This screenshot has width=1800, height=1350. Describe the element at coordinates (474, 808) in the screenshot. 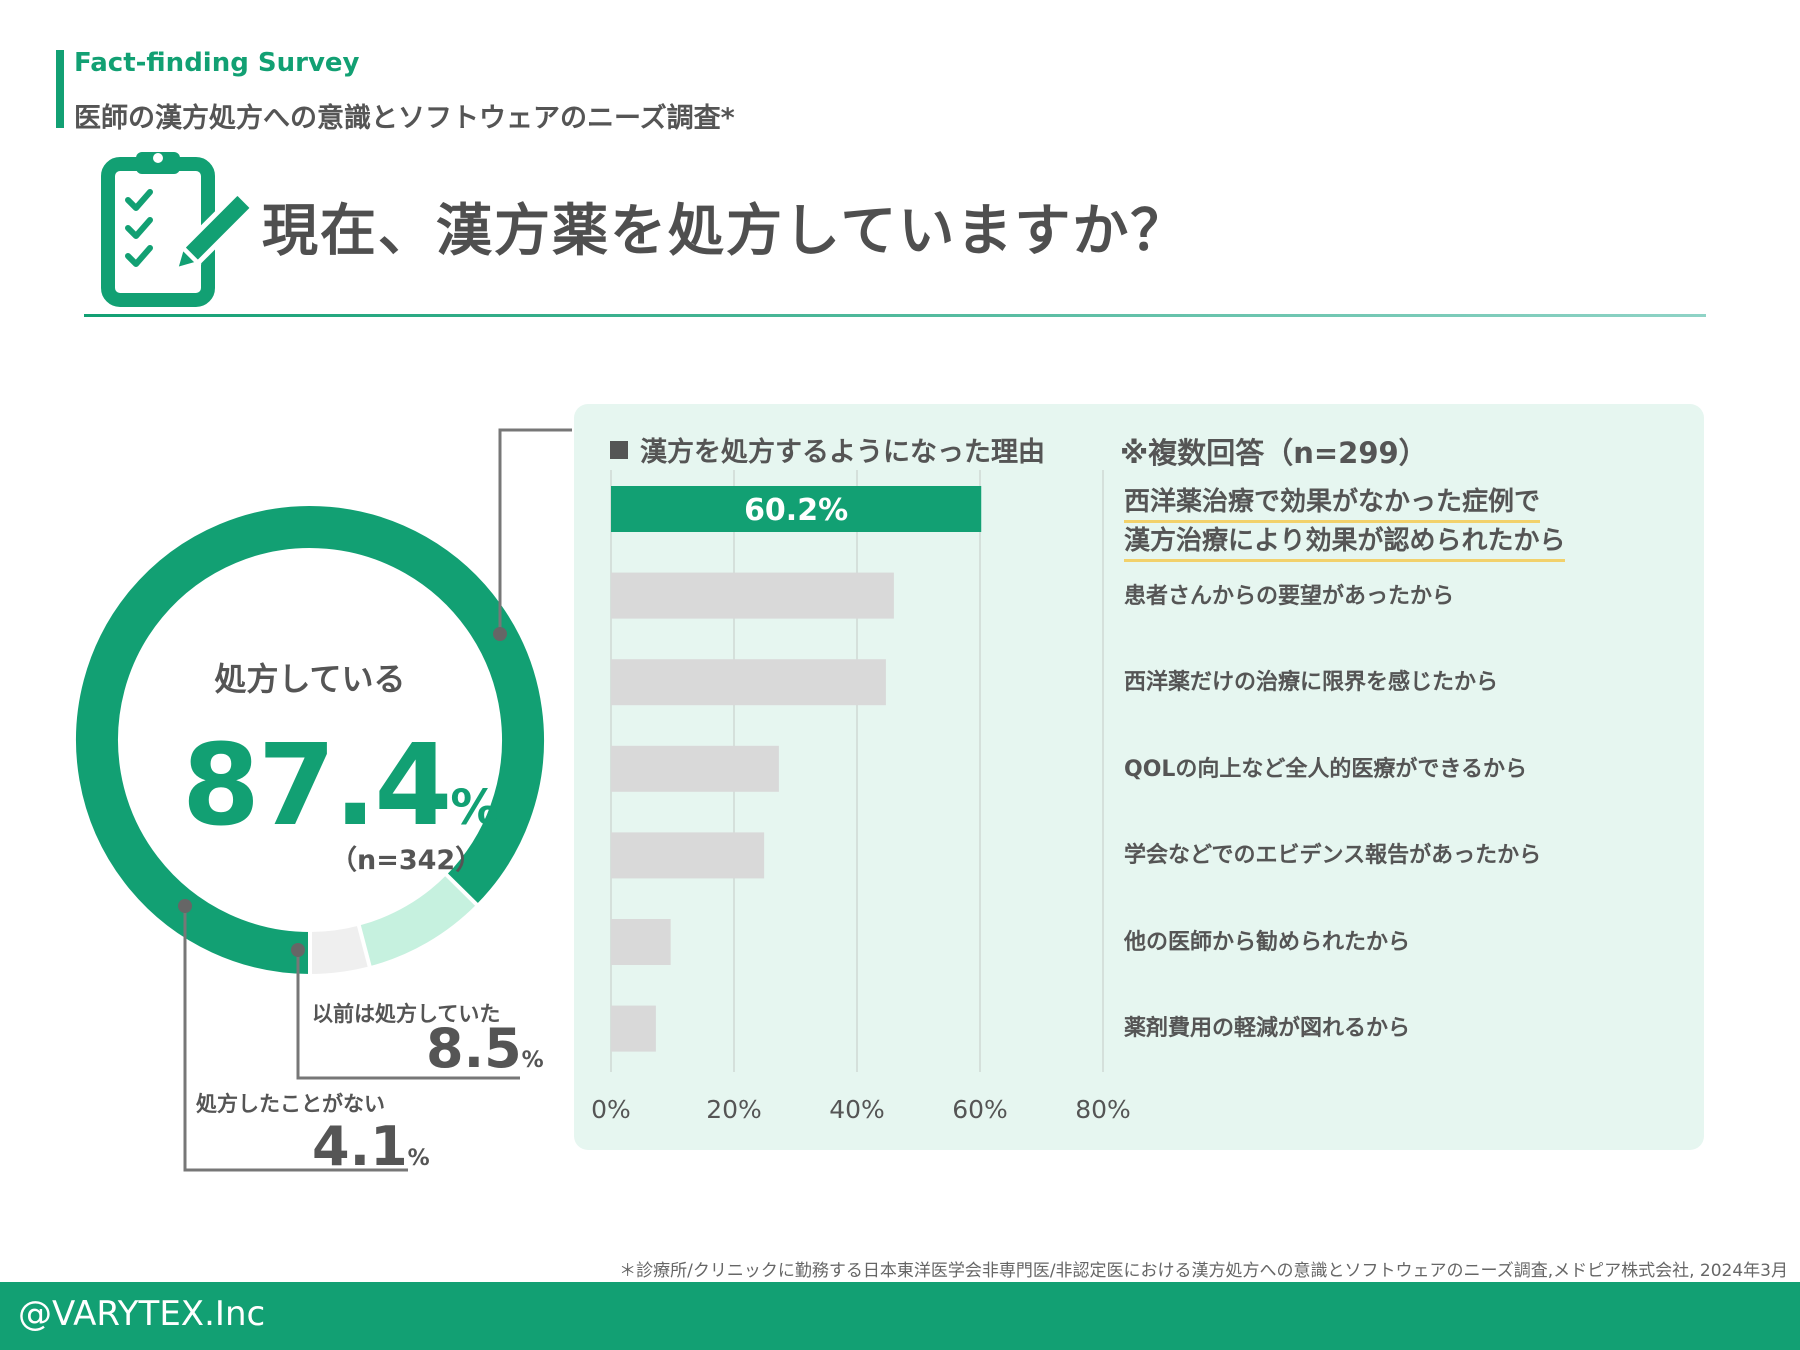

I see `main-value-unit: %` at that location.